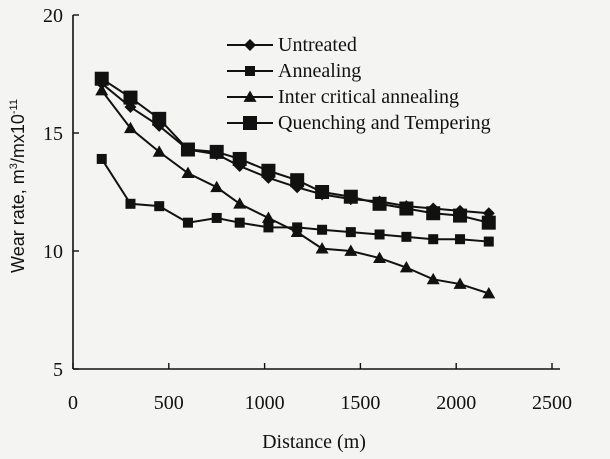 This screenshot has height=459, width=610. What do you see at coordinates (360, 403) in the screenshot?
I see `x-tick-label: 1500` at bounding box center [360, 403].